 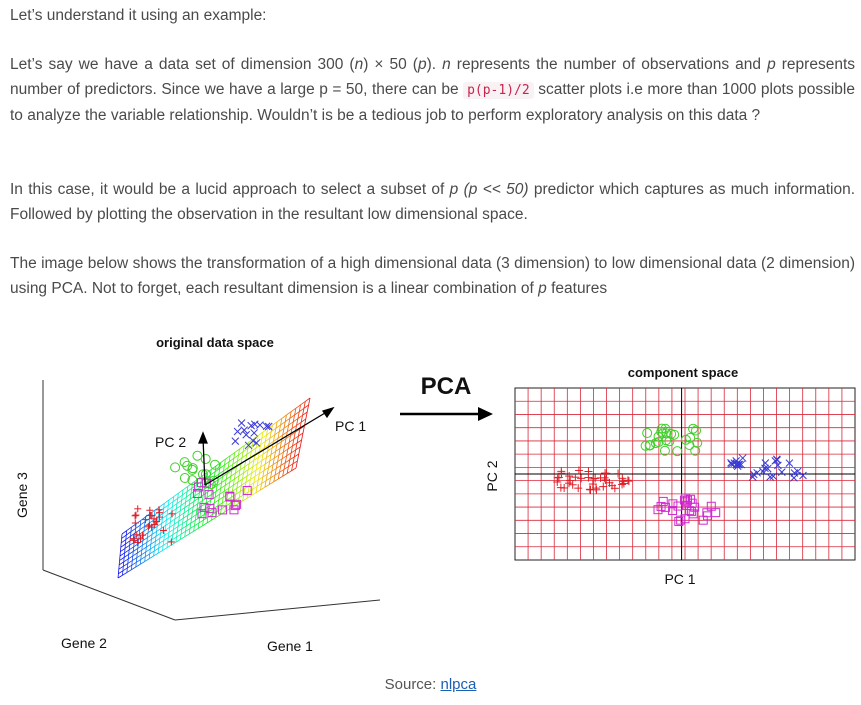 What do you see at coordinates (22, 495) in the screenshot?
I see `gene3-axis-label: Gene 3` at bounding box center [22, 495].